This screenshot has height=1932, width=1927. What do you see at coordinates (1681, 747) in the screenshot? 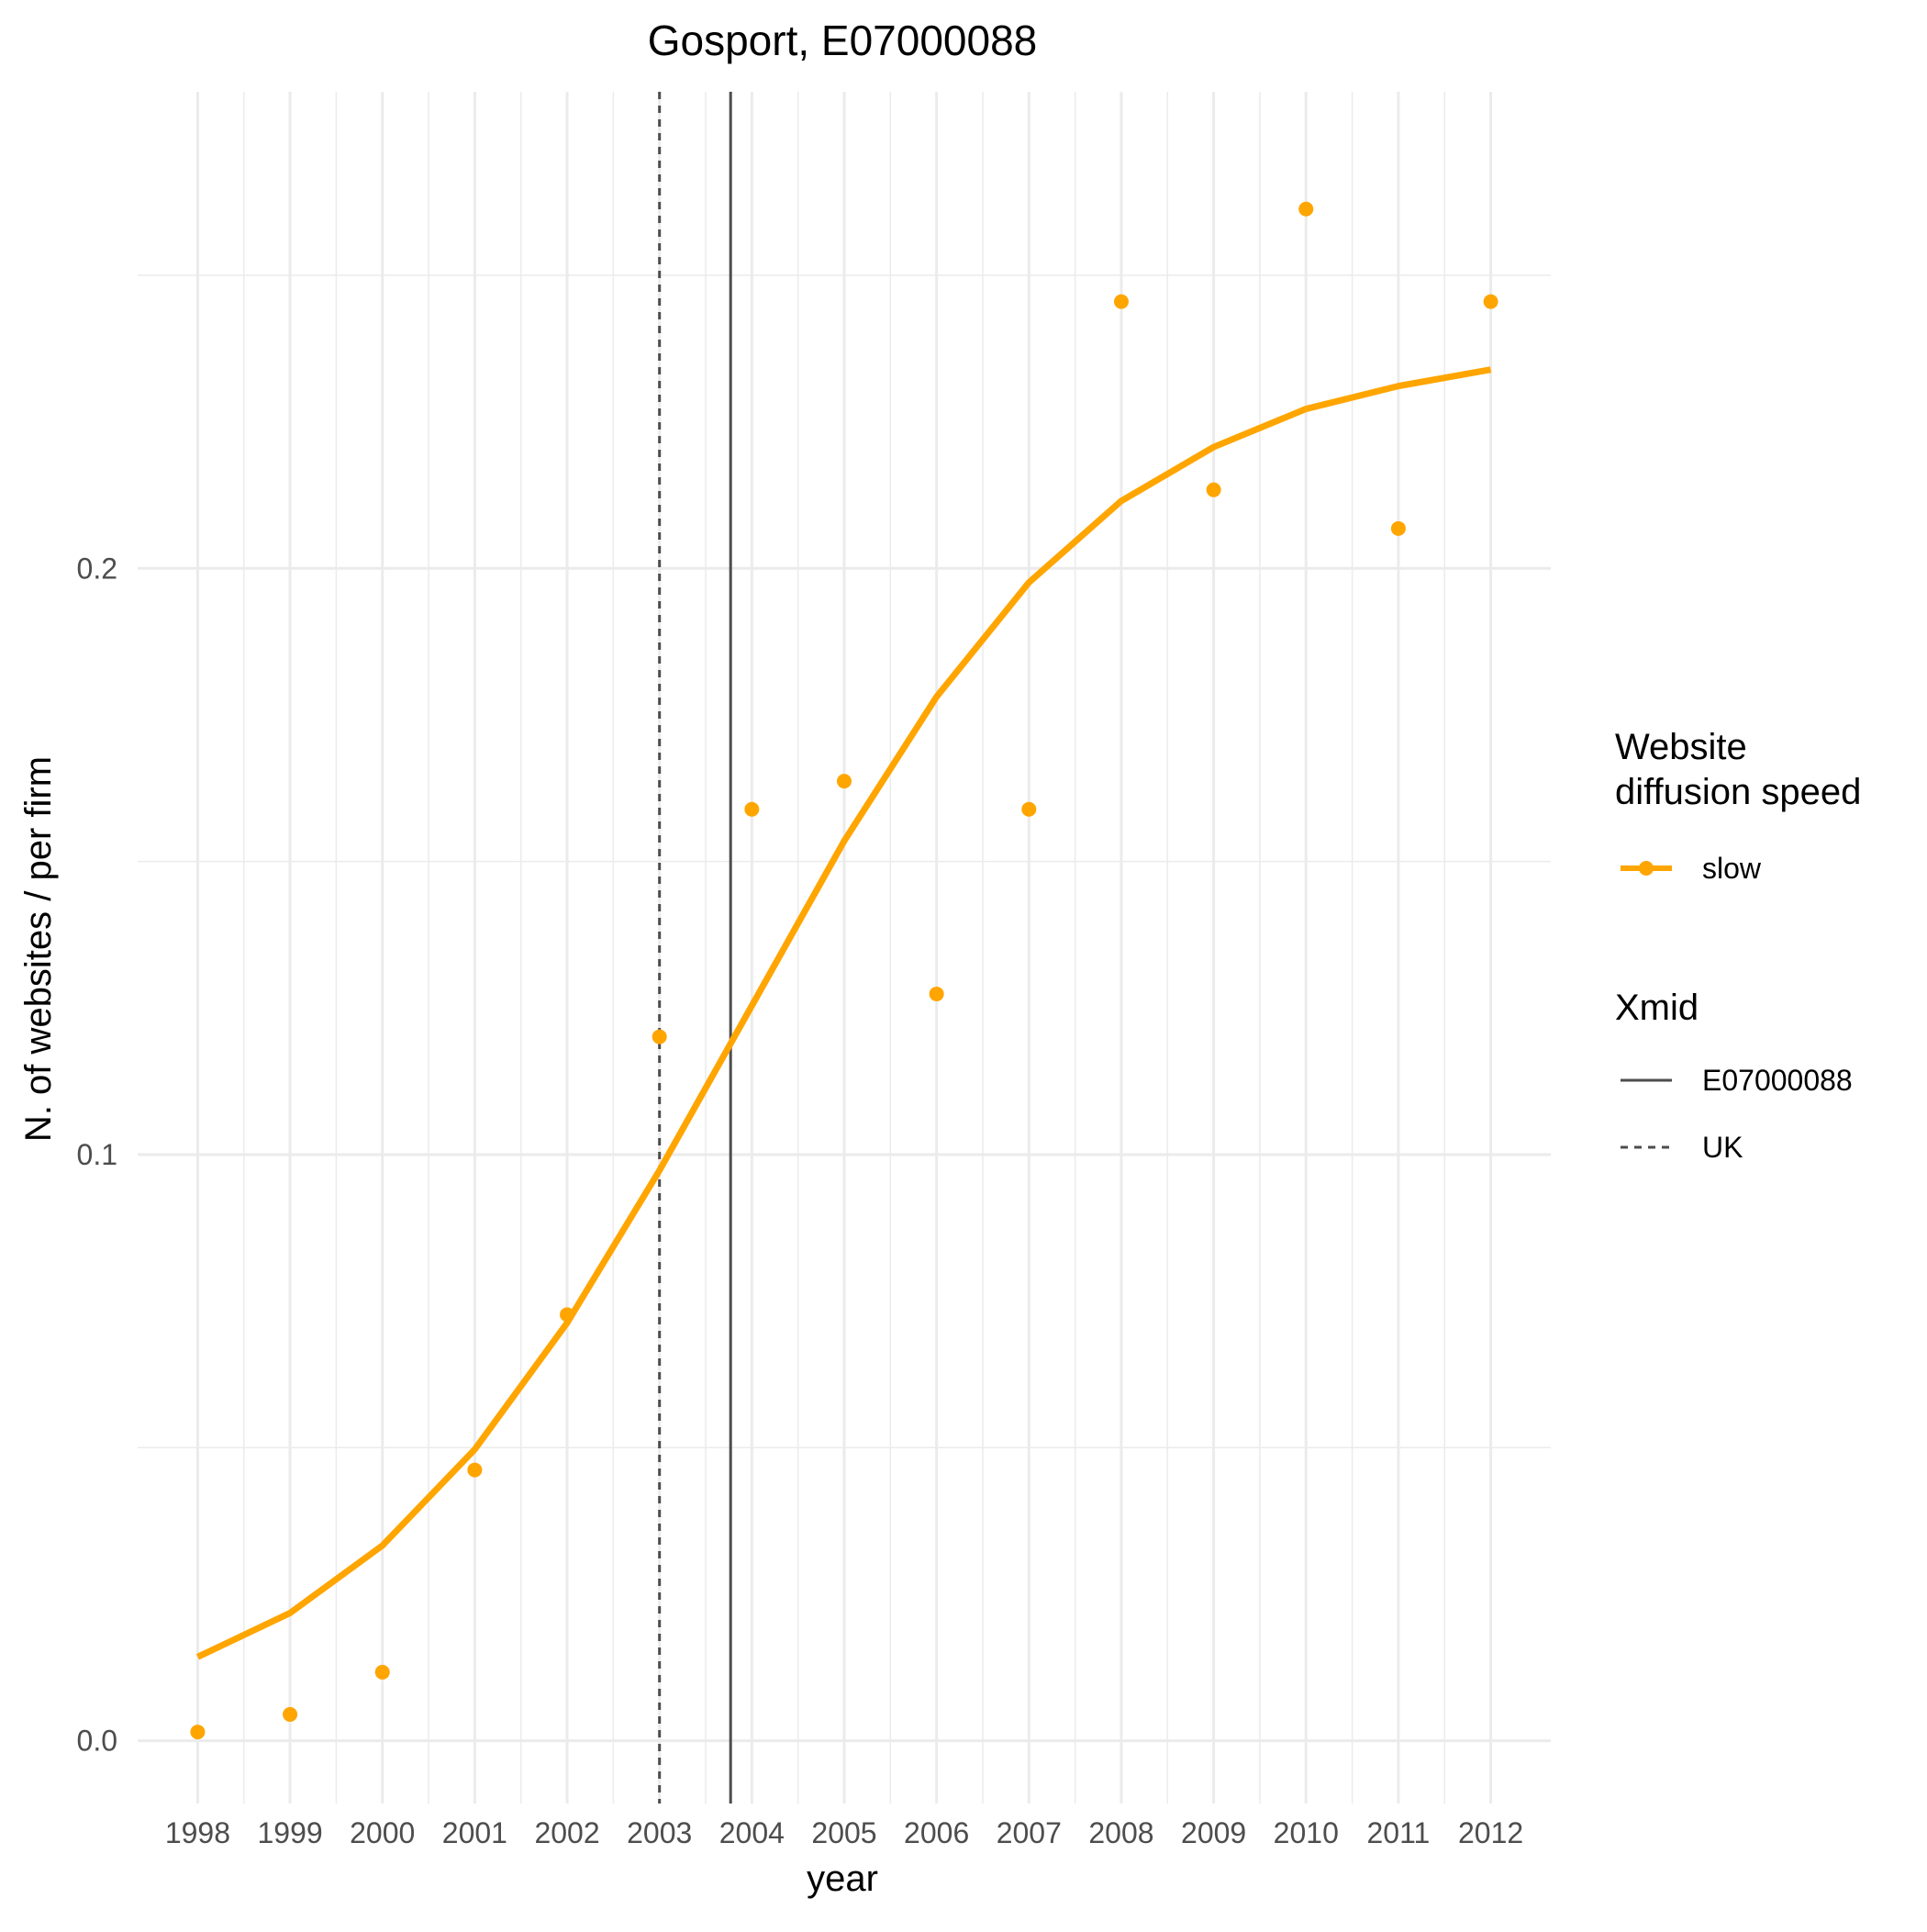
I see `legend-speed-title-line1: Website` at bounding box center [1681, 747].